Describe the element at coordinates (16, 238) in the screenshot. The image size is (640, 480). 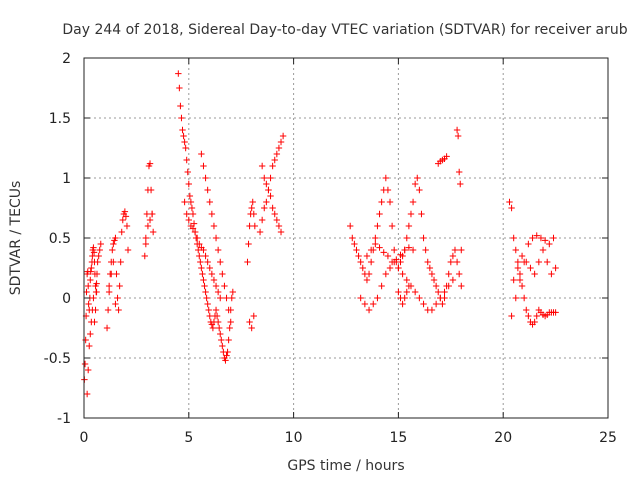
I see `y-axis-label: SDTVAR / TECUs` at that location.